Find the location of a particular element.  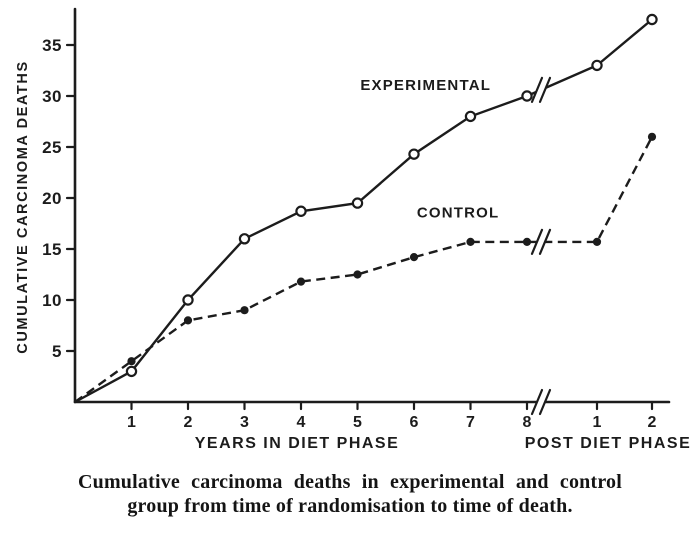

x-tick-label: 6 is located at coordinates (414, 422).